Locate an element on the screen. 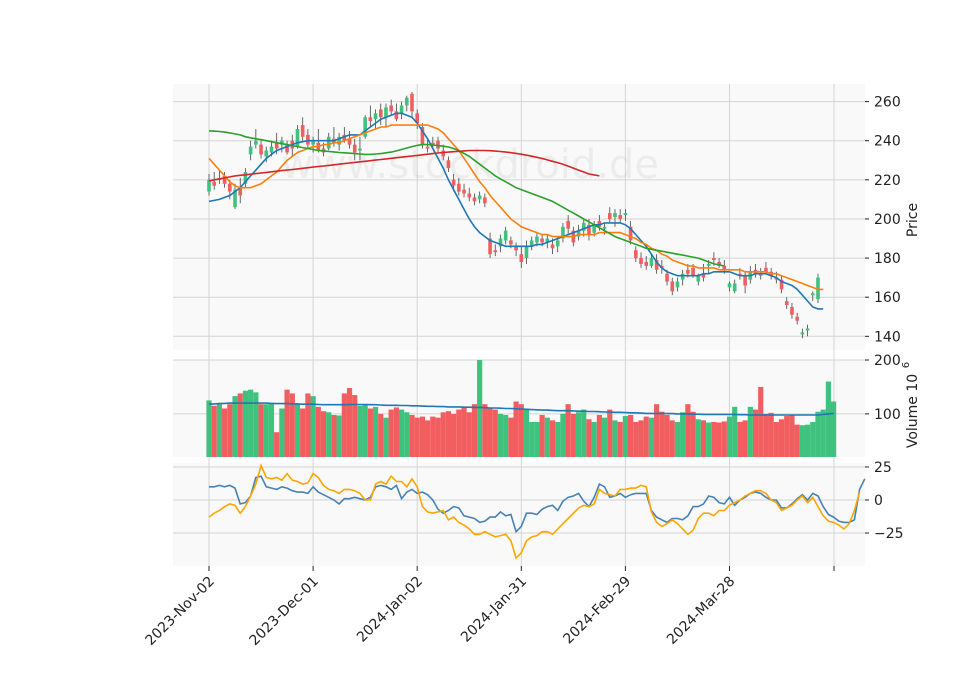 This screenshot has height=694, width=960. moving-average-line is located at coordinates (466, 198).